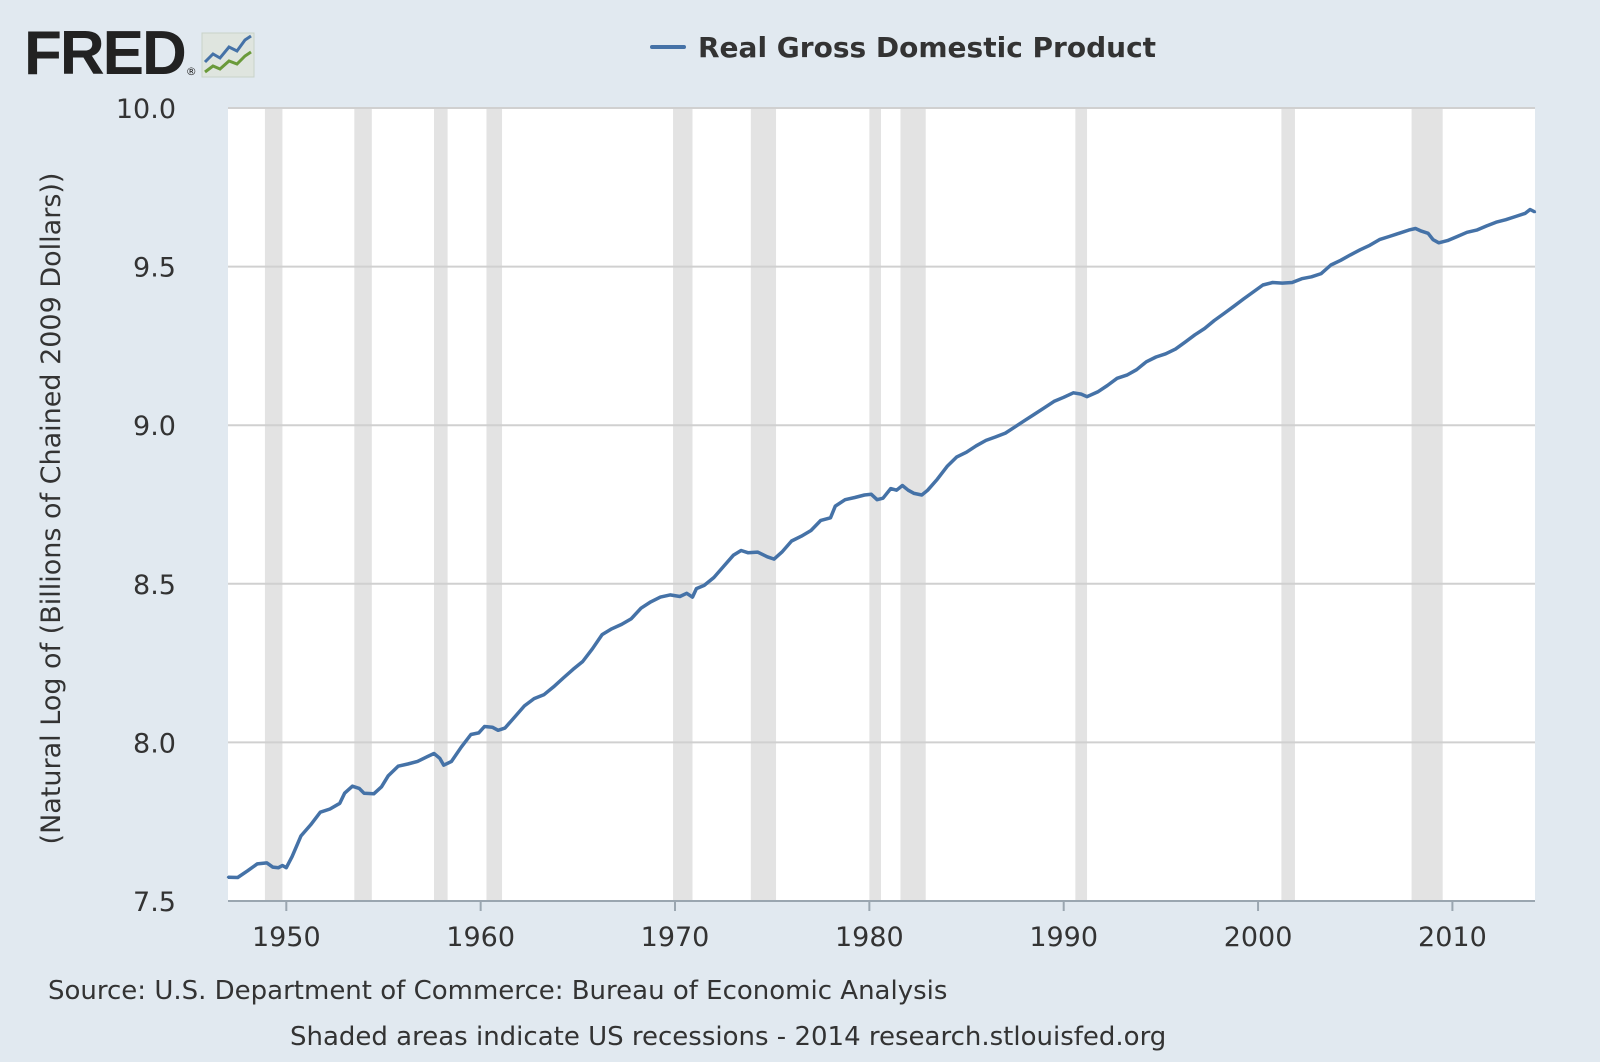  I want to click on fred-chart-icon, so click(228, 55).